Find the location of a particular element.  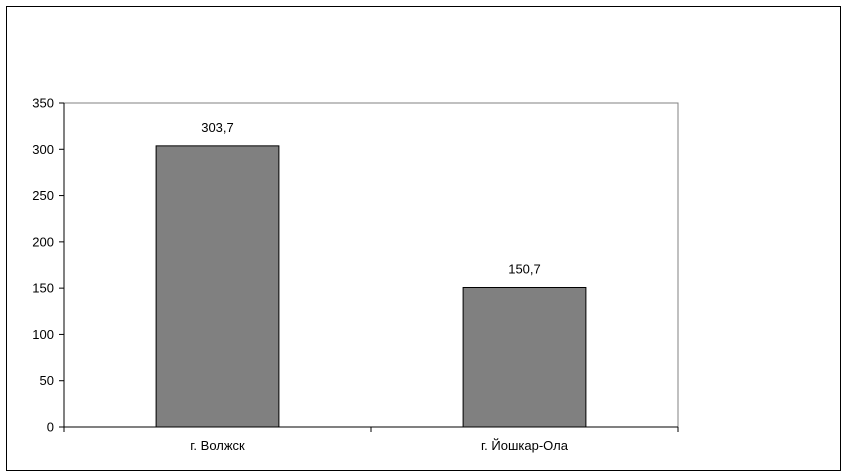

y-tick-label: 100 is located at coordinates (43, 334).